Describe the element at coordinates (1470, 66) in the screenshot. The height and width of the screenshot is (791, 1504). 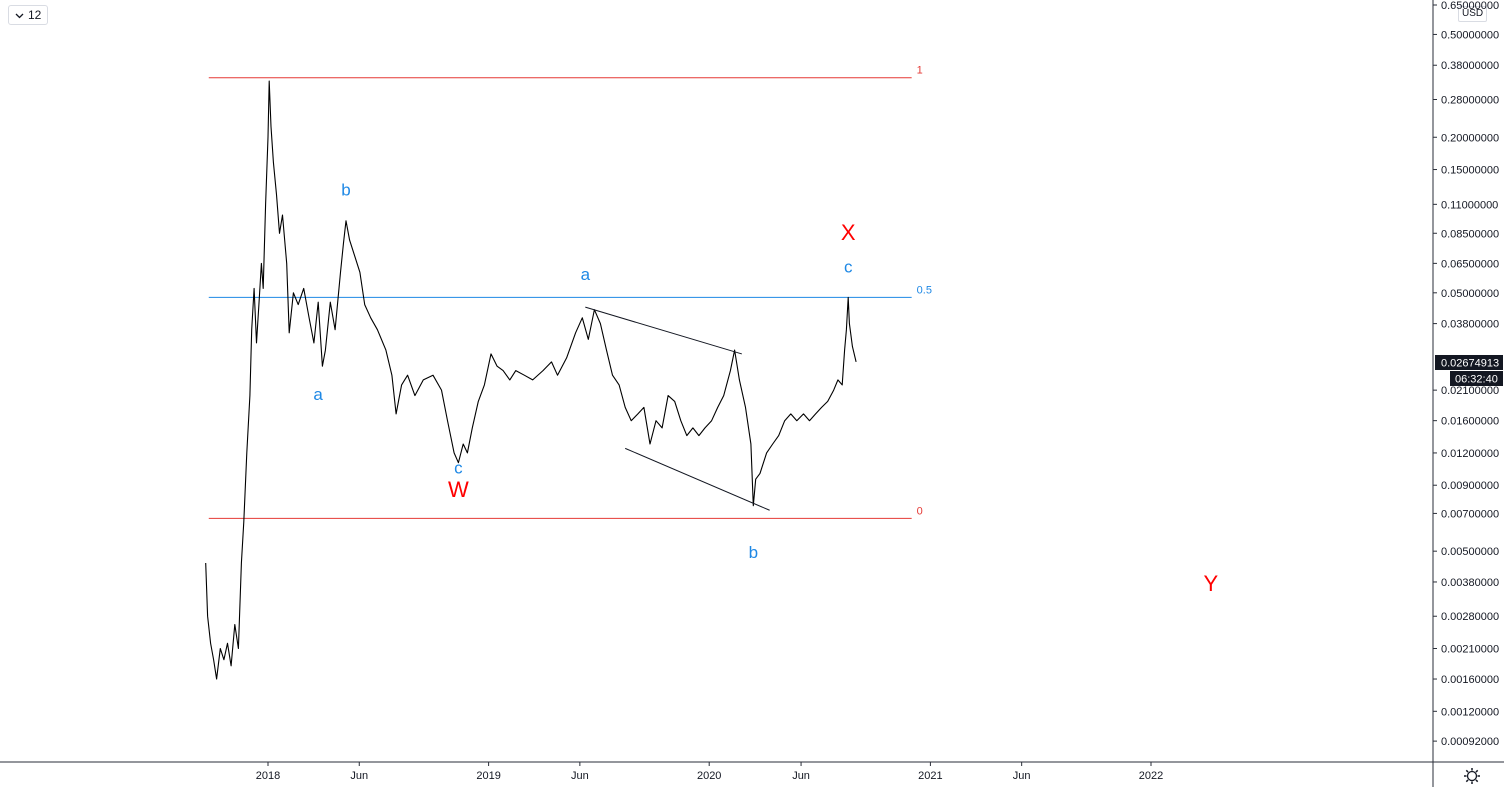
I see `y-tick-label: 0.38000000` at that location.